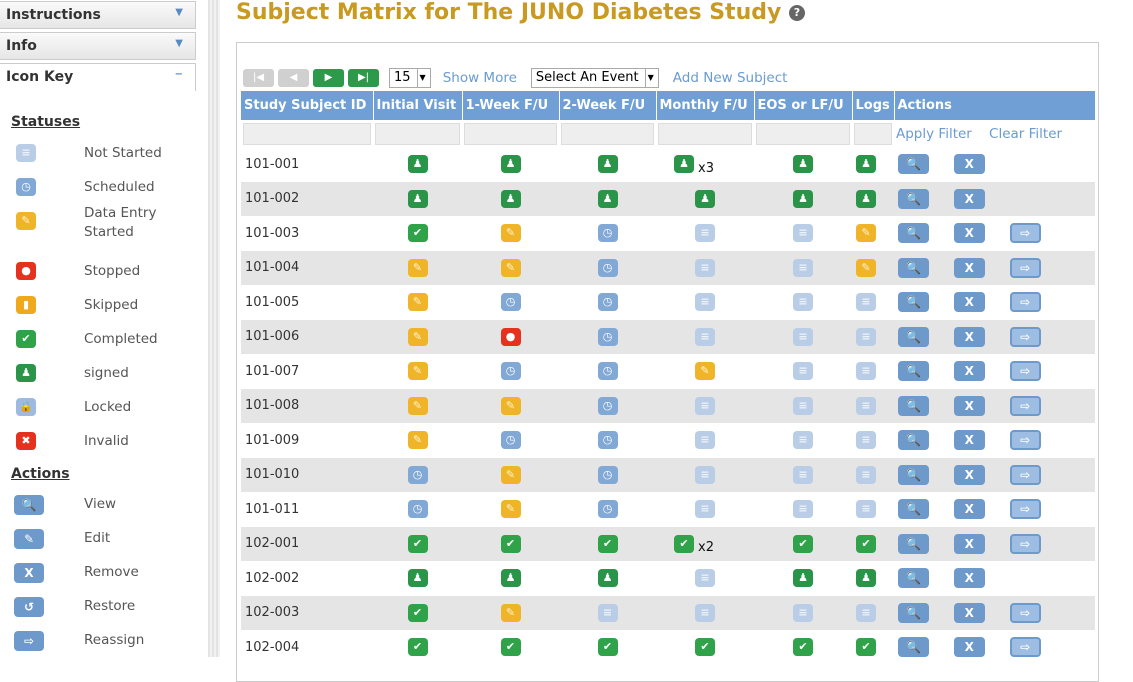 This screenshot has height=682, width=1133. What do you see at coordinates (803, 105) in the screenshot?
I see `column-header: EOS or LF/U` at bounding box center [803, 105].